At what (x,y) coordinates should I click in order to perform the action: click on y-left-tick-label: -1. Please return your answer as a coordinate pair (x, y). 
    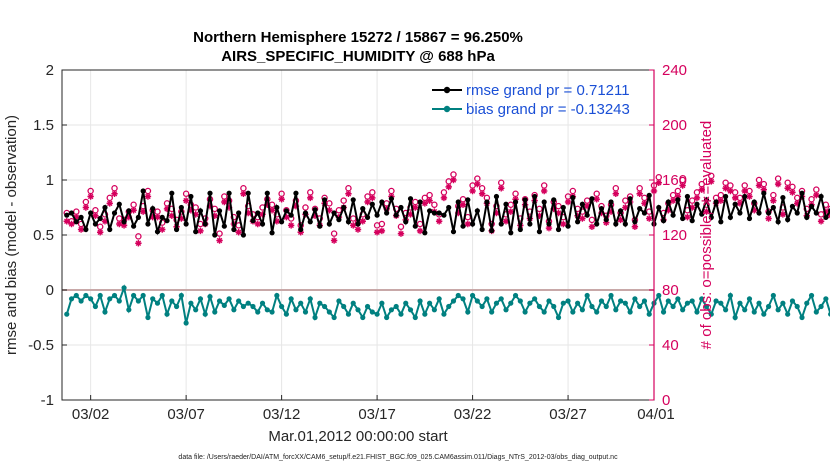
    Looking at the image, I should click on (47, 400).